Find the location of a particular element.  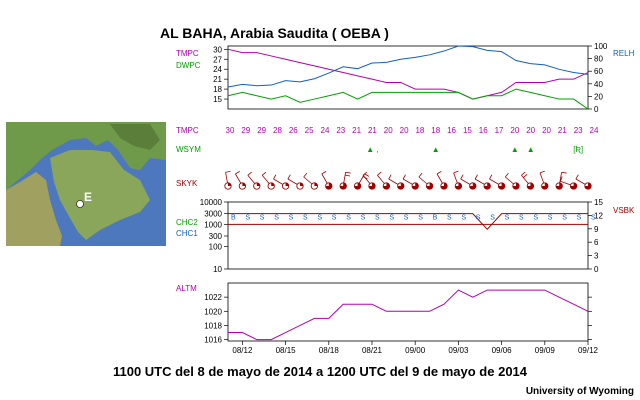

tmpc-value: 18 is located at coordinates (419, 130).